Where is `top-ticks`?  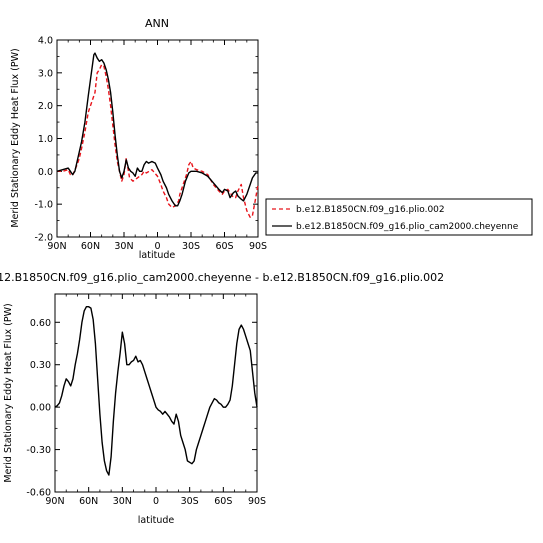 top-ticks is located at coordinates (157, 138).